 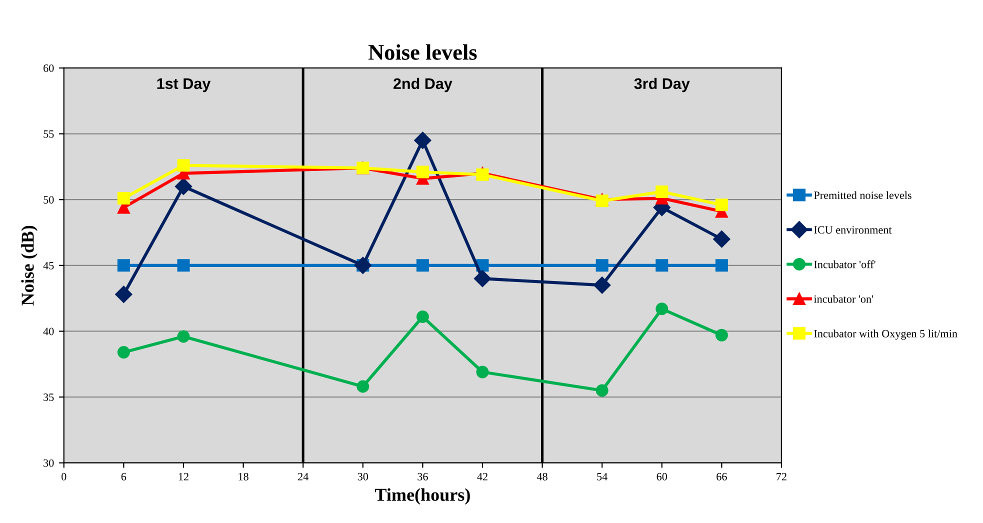 I want to click on x-tick-label: 42, so click(x=482, y=476).